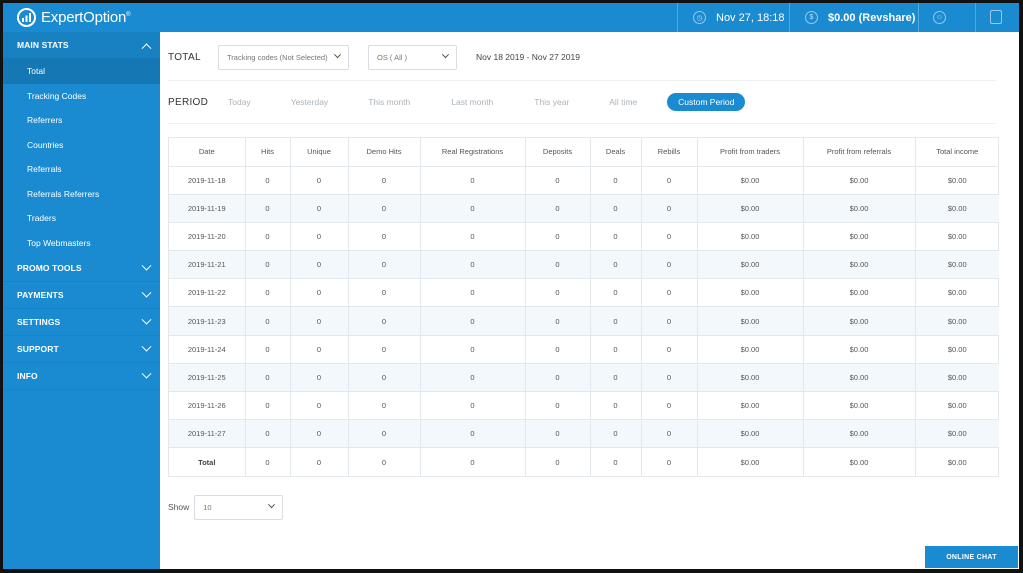  I want to click on table-cell: 2019-11-20, so click(207, 237).